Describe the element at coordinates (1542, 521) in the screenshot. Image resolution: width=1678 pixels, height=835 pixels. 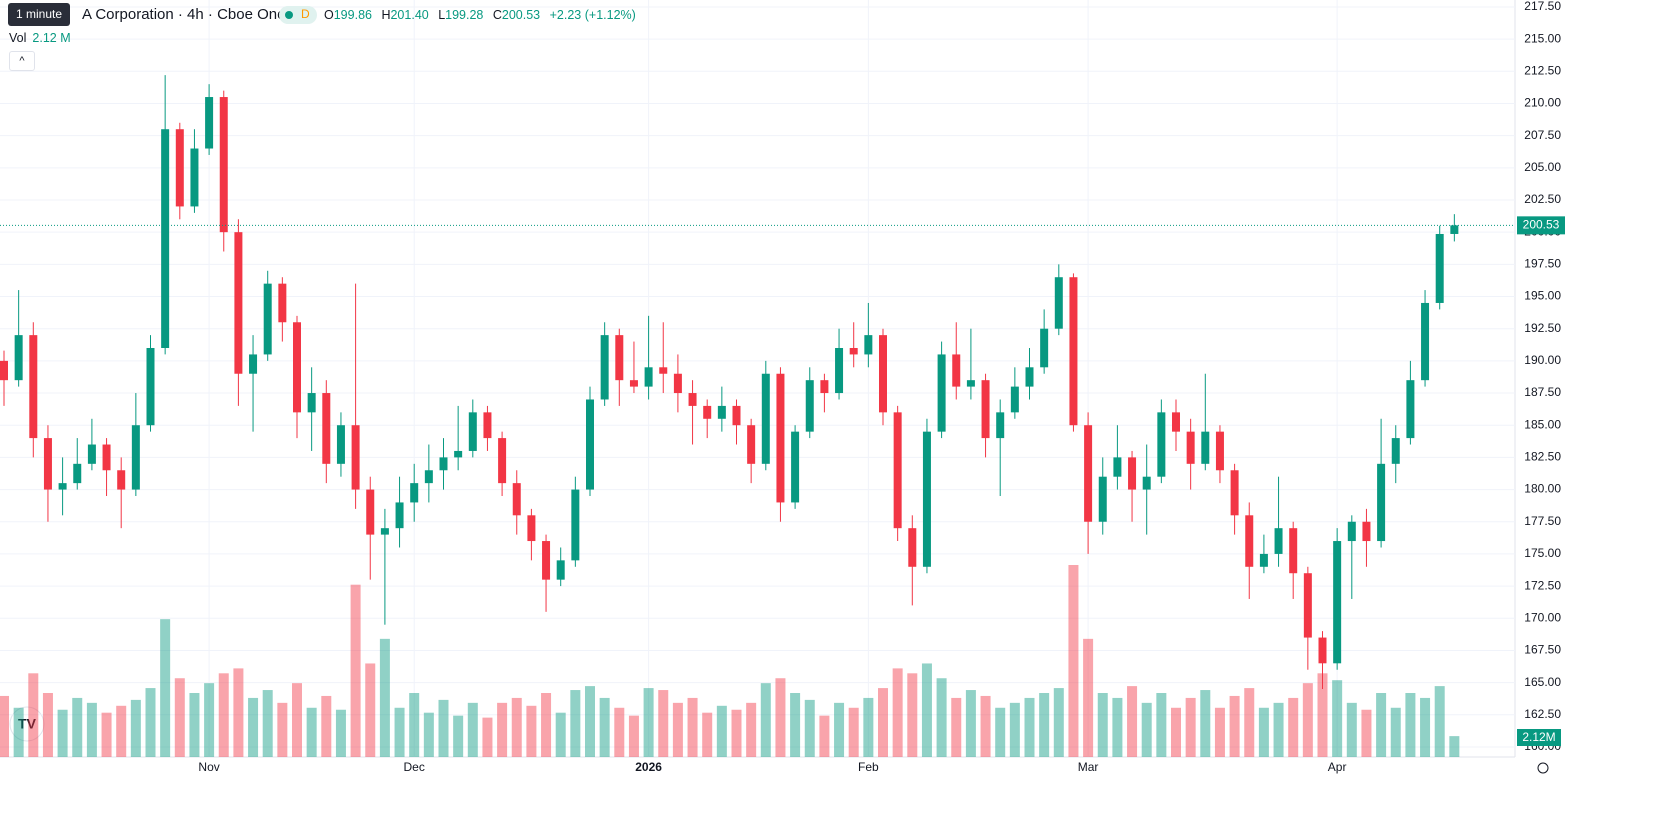
I see `y-tick-label: 177.50` at that location.